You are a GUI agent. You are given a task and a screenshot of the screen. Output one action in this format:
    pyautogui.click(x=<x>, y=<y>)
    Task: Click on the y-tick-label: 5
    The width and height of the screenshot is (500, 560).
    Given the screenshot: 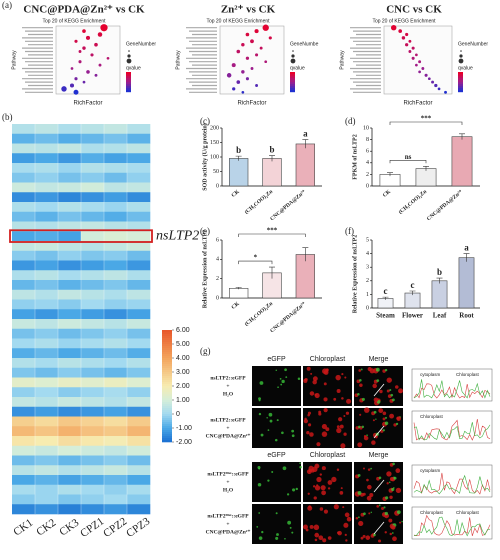 What is the action you would take?
    pyautogui.click(x=367, y=240)
    